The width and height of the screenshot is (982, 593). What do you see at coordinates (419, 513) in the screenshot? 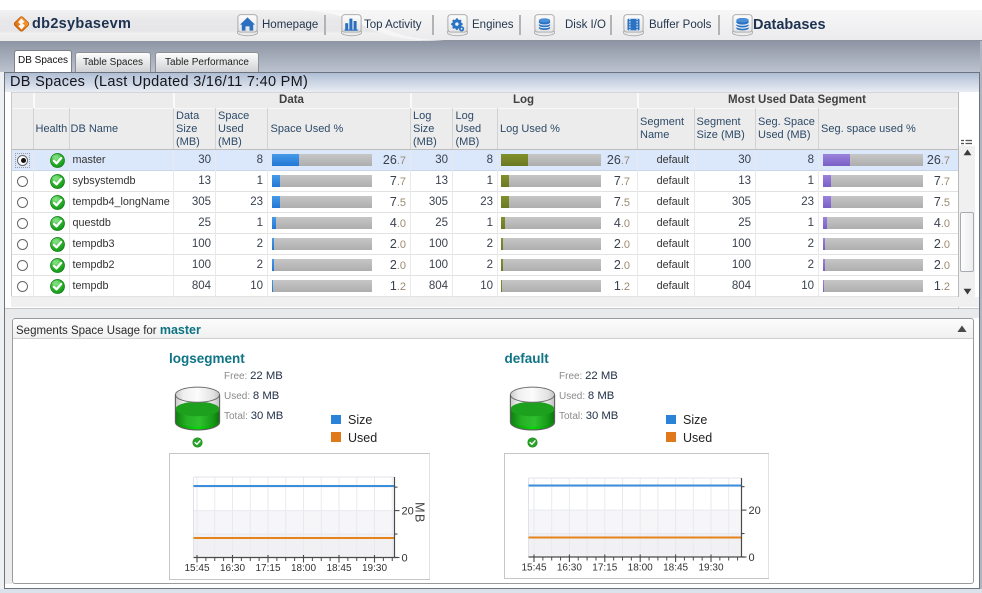
I see `svg-text: MB` at bounding box center [419, 513].